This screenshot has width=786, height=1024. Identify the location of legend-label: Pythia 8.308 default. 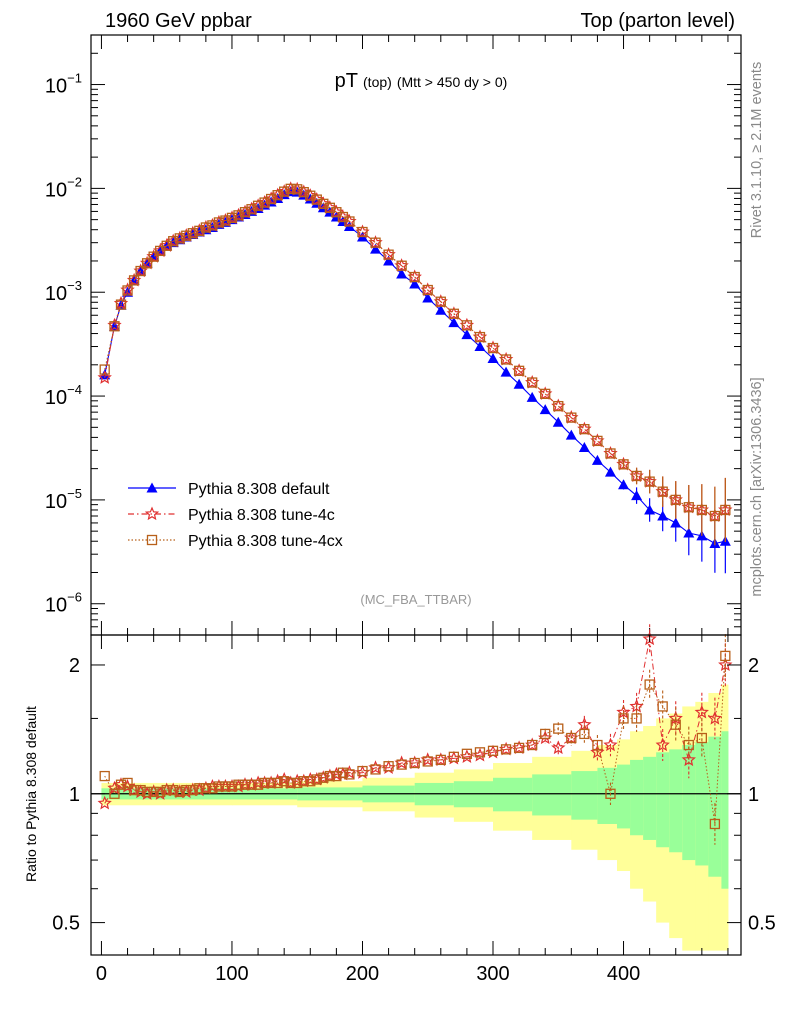
(259, 489).